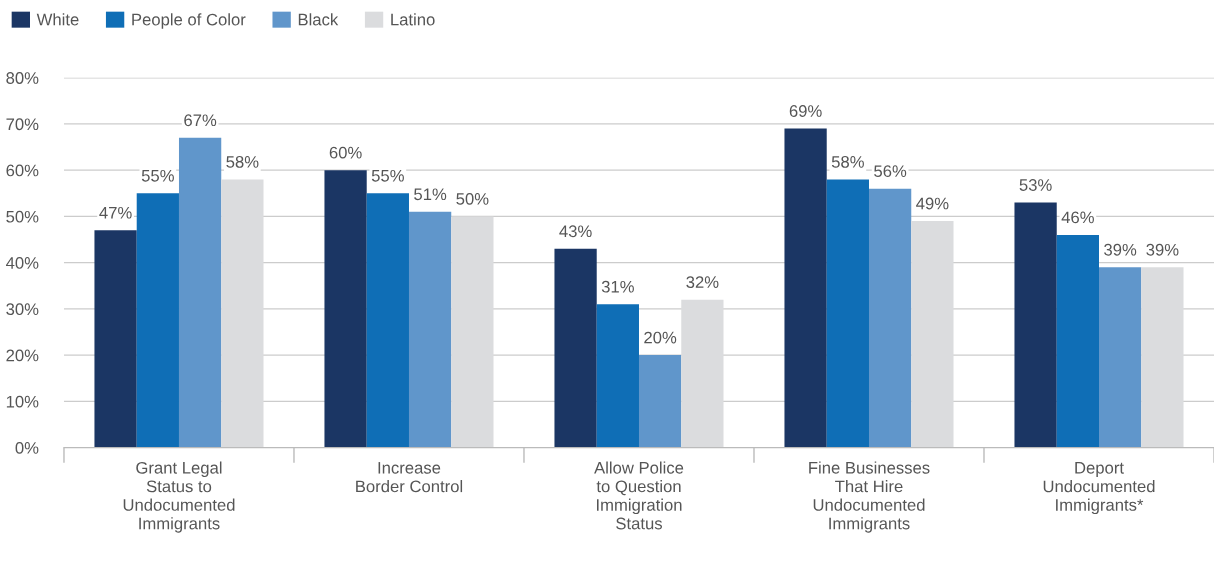 This screenshot has height=563, width=1214. Describe the element at coordinates (472, 198) in the screenshot. I see `data-label: 50%` at that location.